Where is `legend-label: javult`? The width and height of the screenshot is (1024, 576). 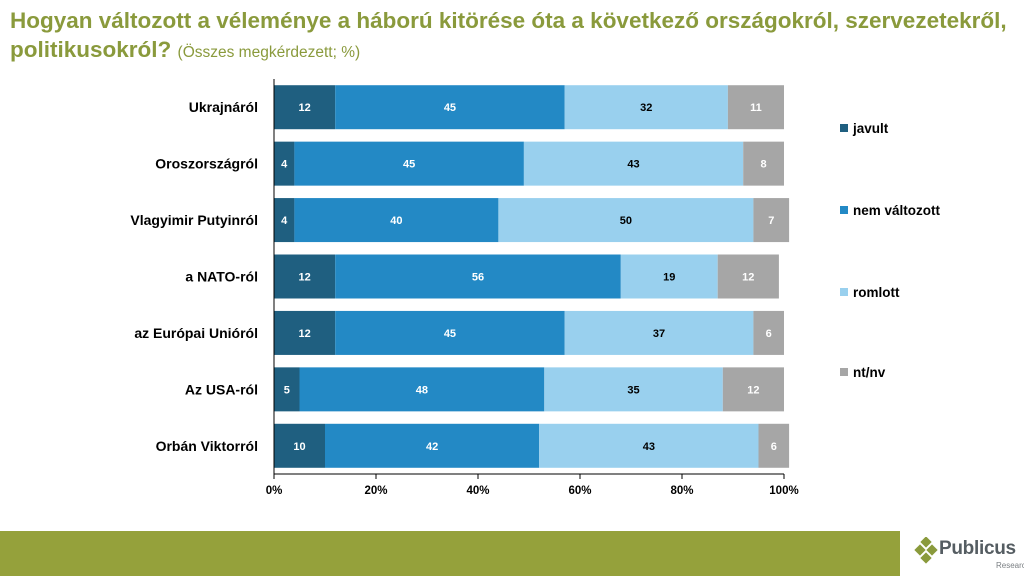 legend-label: javult is located at coordinates (870, 128).